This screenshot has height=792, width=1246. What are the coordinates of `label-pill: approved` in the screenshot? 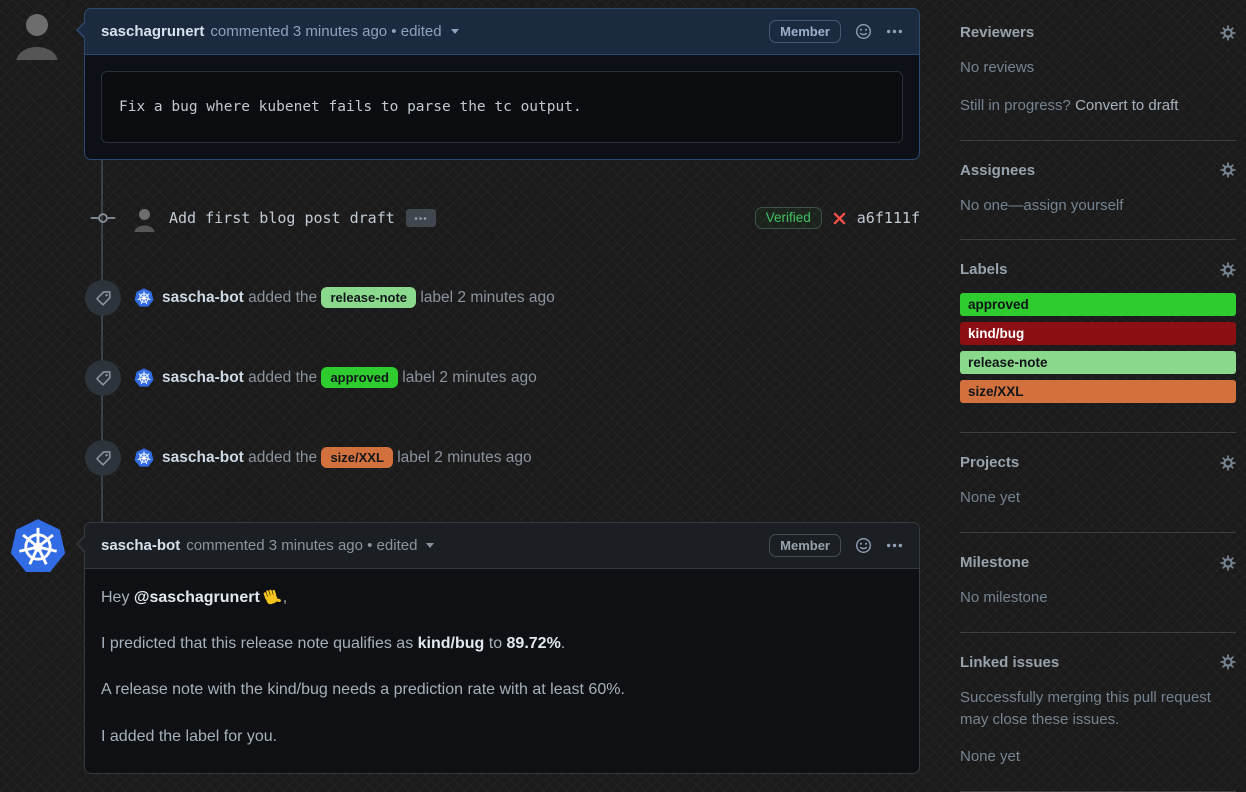 It's located at (359, 377).